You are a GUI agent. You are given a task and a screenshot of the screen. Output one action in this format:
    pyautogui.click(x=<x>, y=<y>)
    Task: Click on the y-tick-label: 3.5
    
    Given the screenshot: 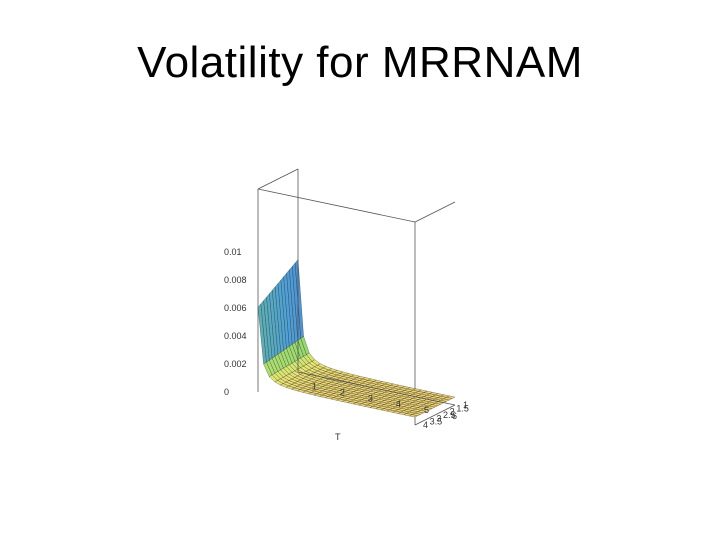 What is the action you would take?
    pyautogui.click(x=436, y=422)
    